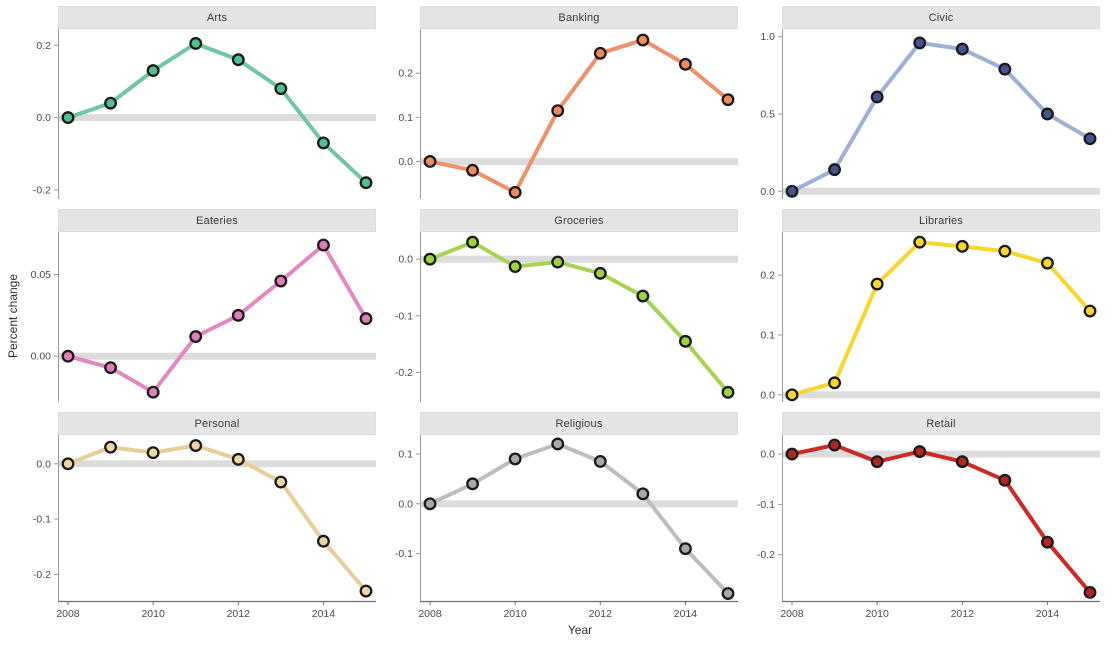 This screenshot has height=655, width=1112. What do you see at coordinates (941, 220) in the screenshot?
I see `facet-title-strip: Libraries` at bounding box center [941, 220].